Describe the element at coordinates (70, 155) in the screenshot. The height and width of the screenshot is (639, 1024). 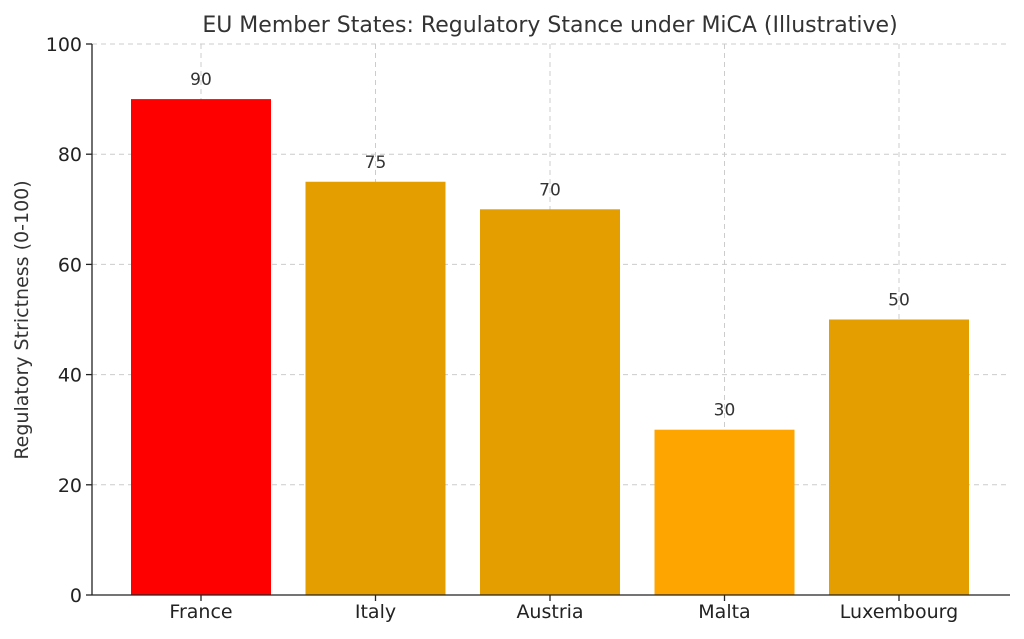
I see `y-tick-label: 80` at that location.